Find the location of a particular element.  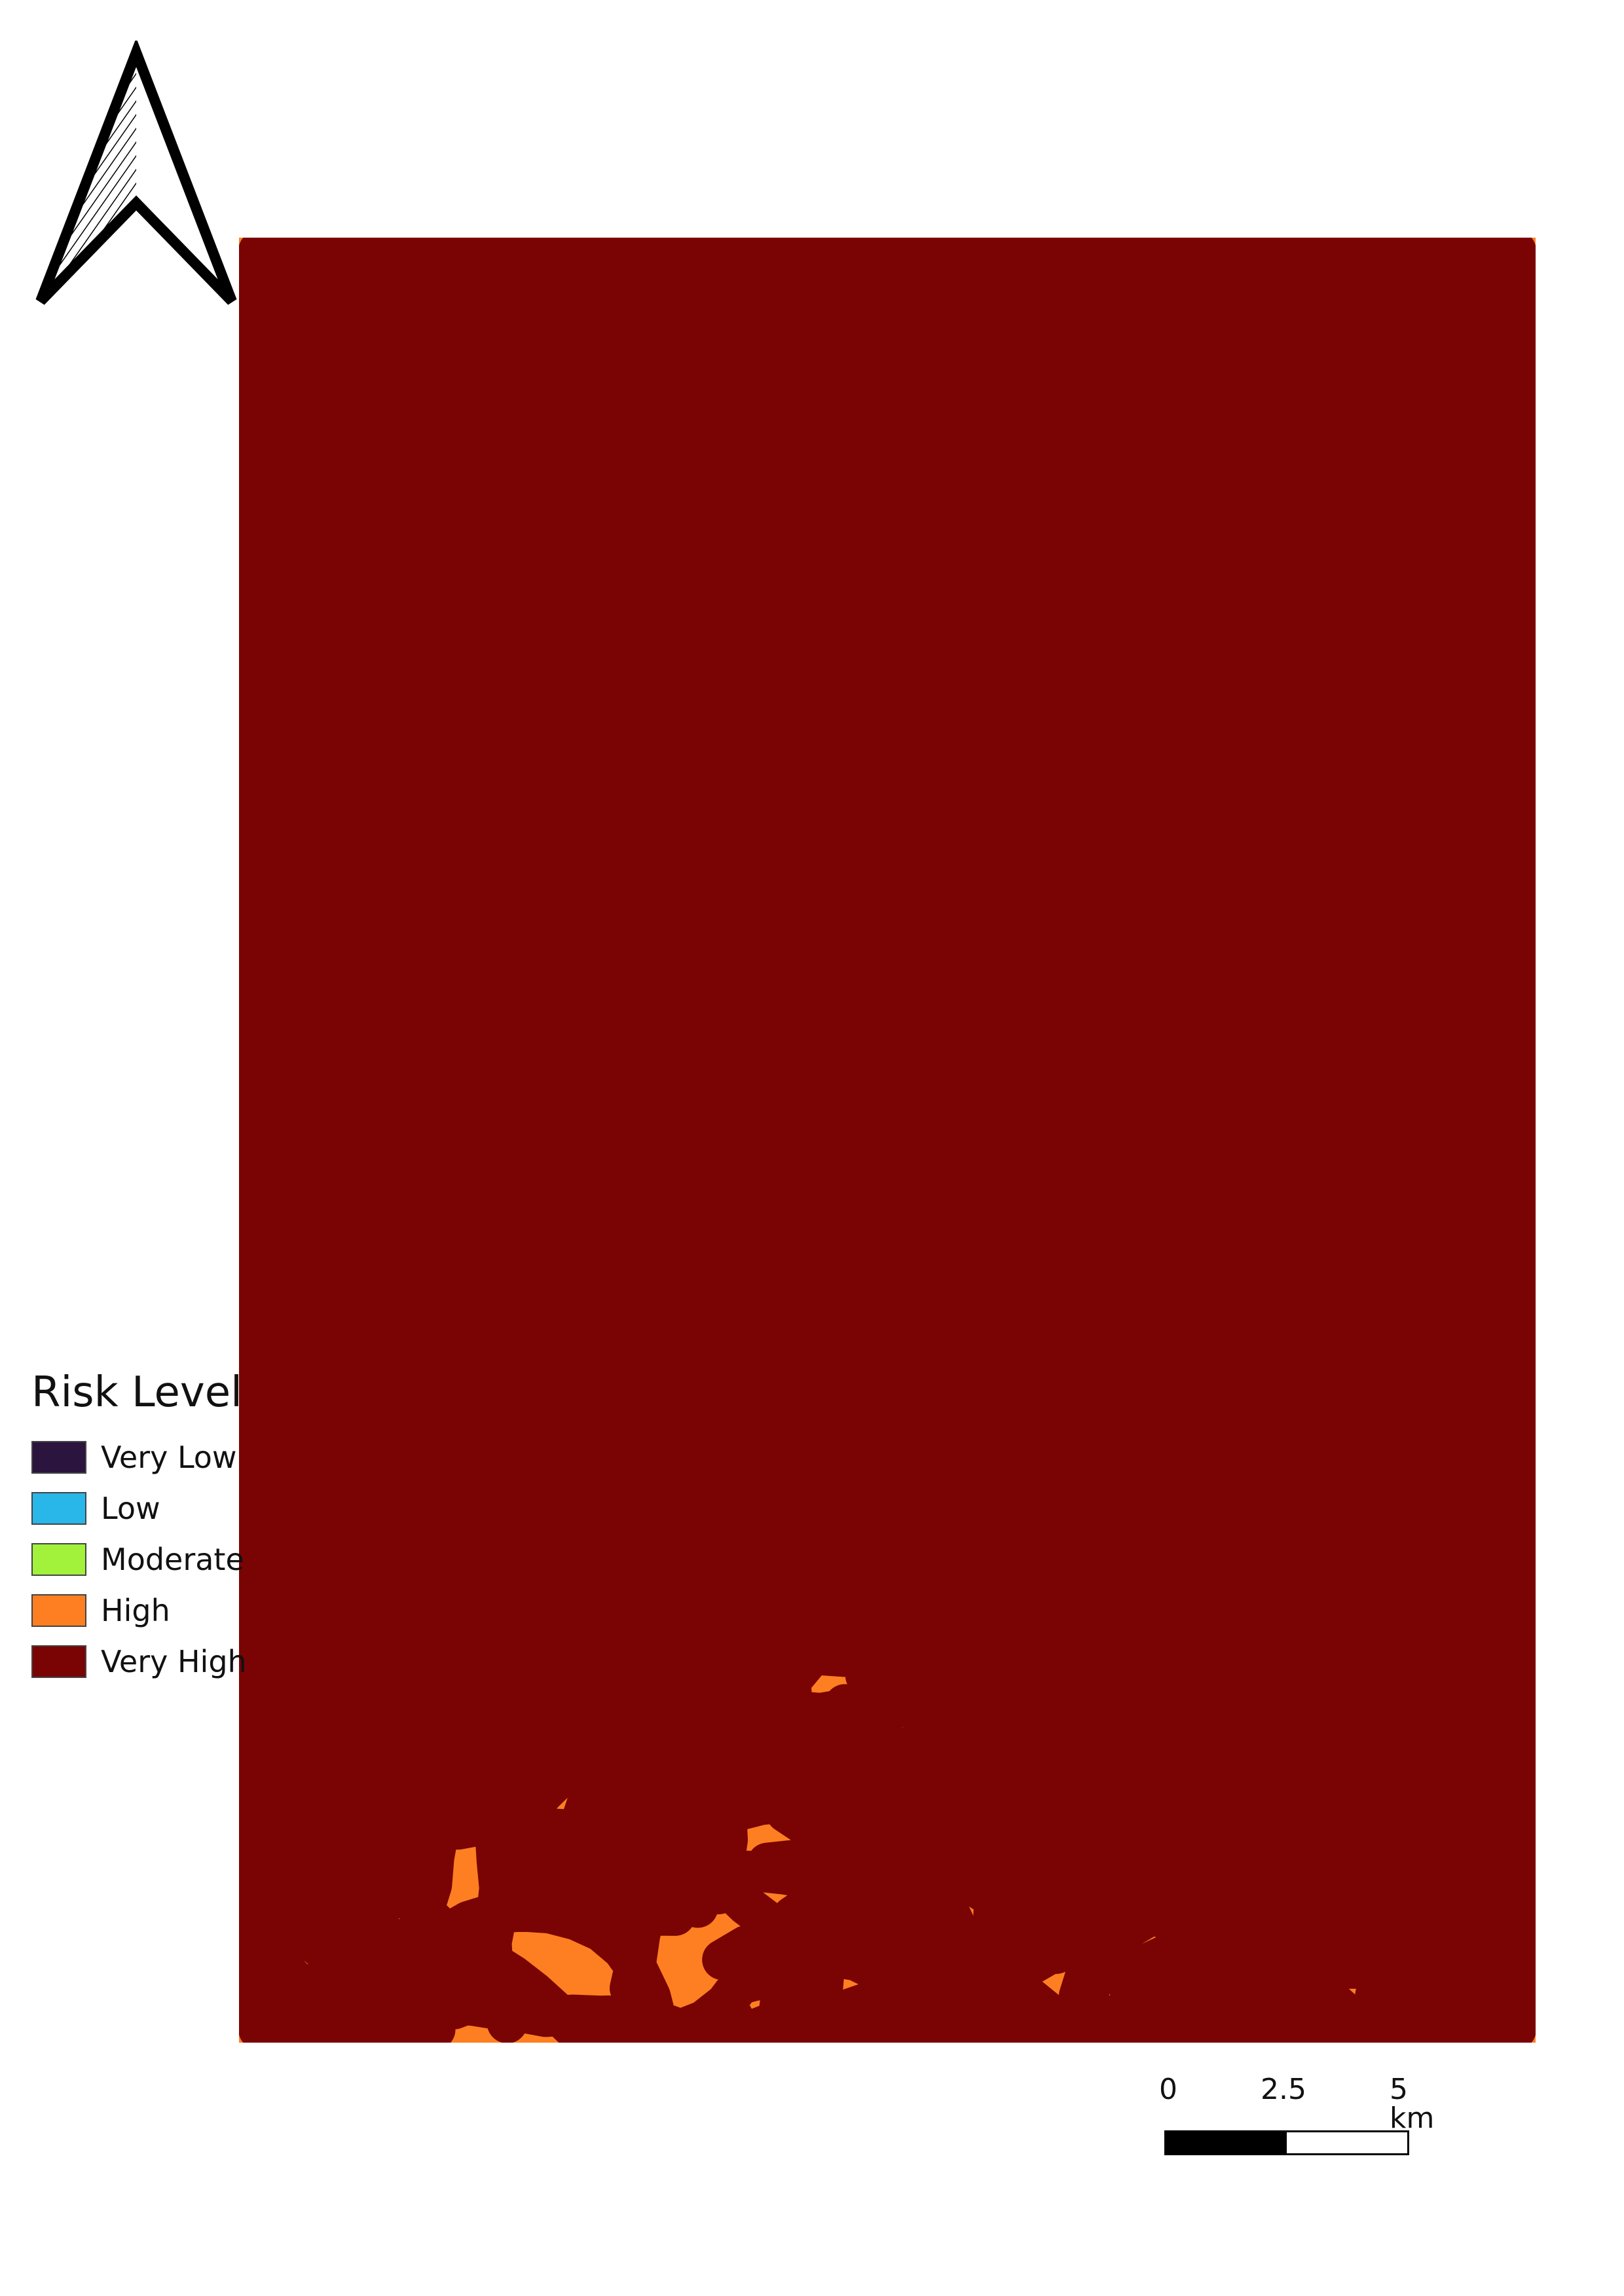

legend-item-very-high: Very High is located at coordinates (139, 1661).